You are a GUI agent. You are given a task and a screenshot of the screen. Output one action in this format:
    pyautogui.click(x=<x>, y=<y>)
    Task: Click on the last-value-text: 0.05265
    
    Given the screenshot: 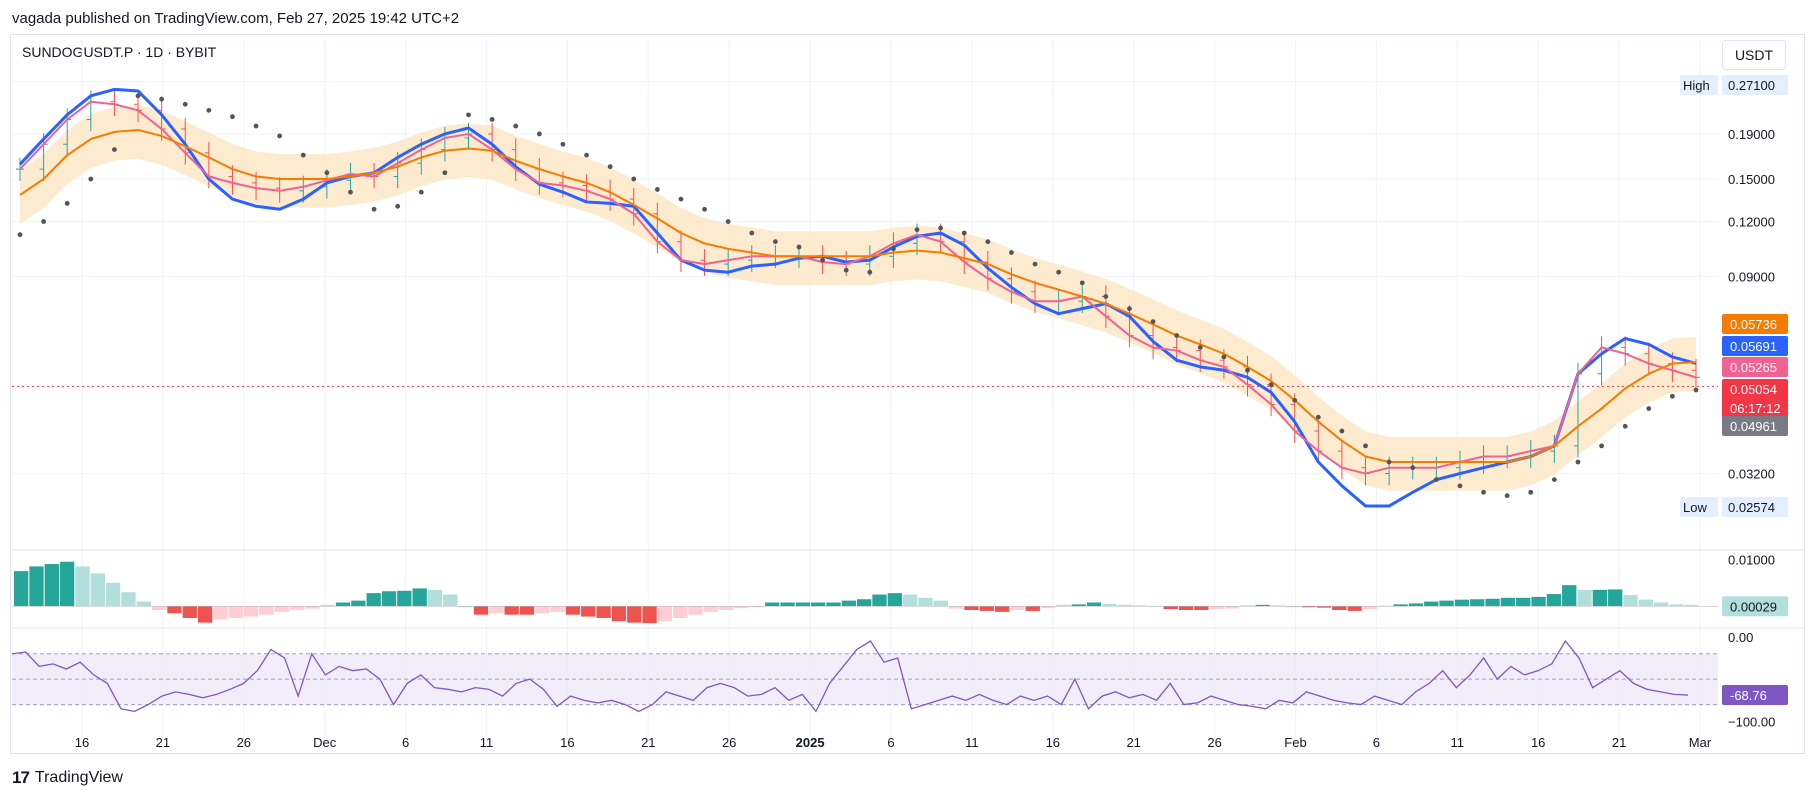 What is the action you would take?
    pyautogui.click(x=1753, y=367)
    